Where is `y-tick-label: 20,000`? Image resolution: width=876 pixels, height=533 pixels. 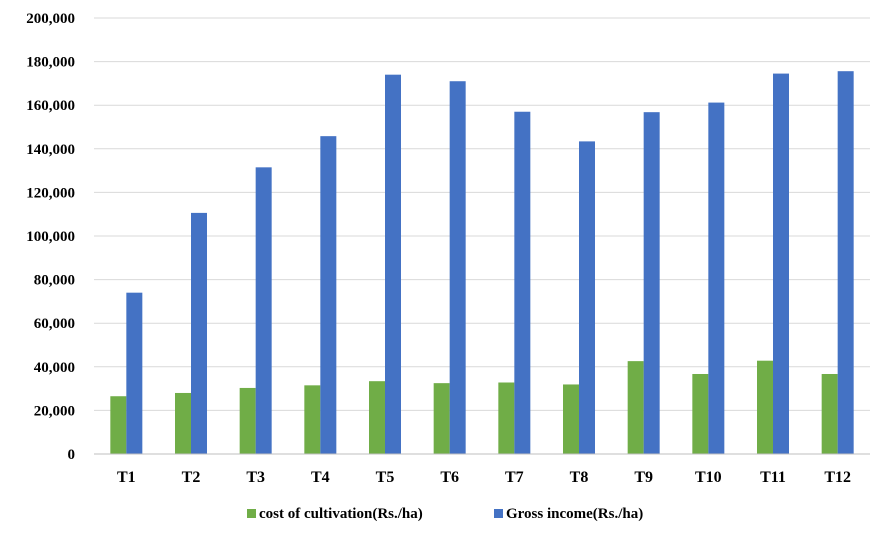 y-tick-label: 20,000 is located at coordinates (54, 411).